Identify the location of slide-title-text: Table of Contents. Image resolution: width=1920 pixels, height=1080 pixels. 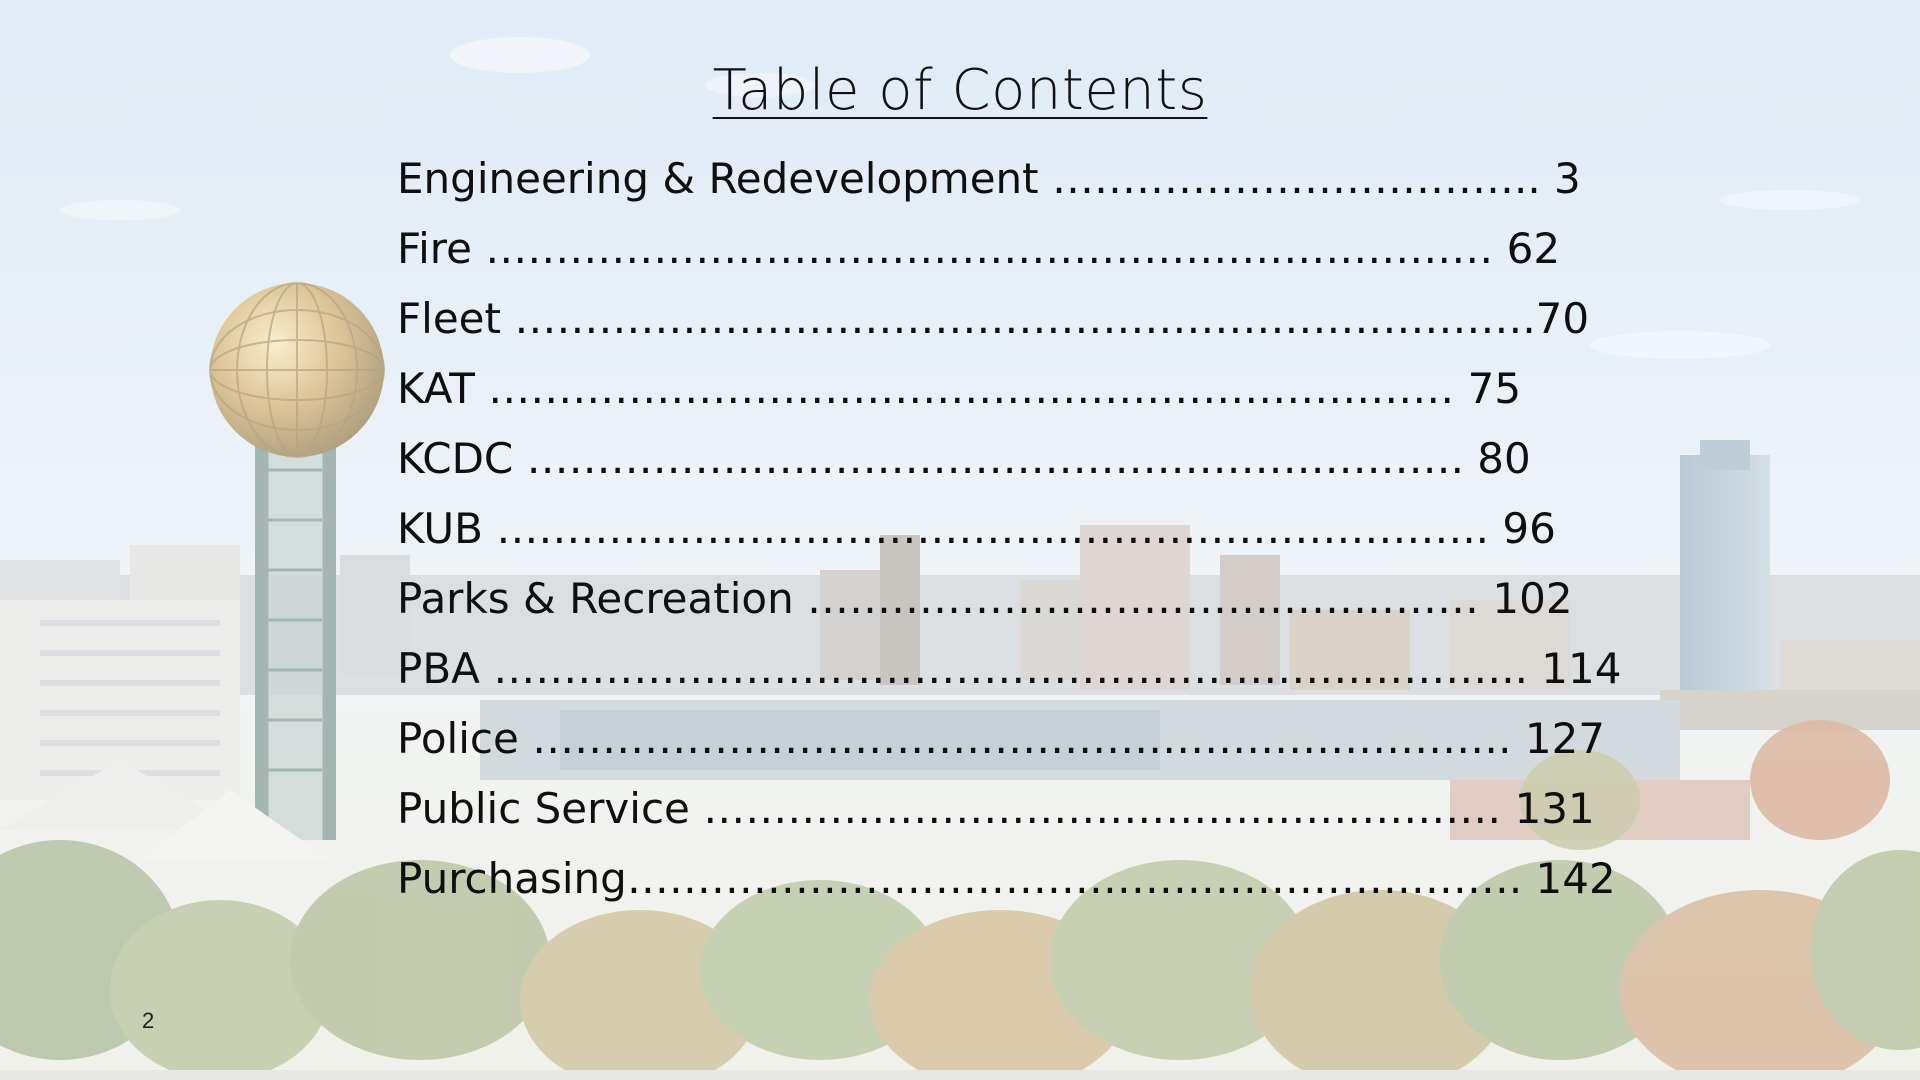
(960, 90).